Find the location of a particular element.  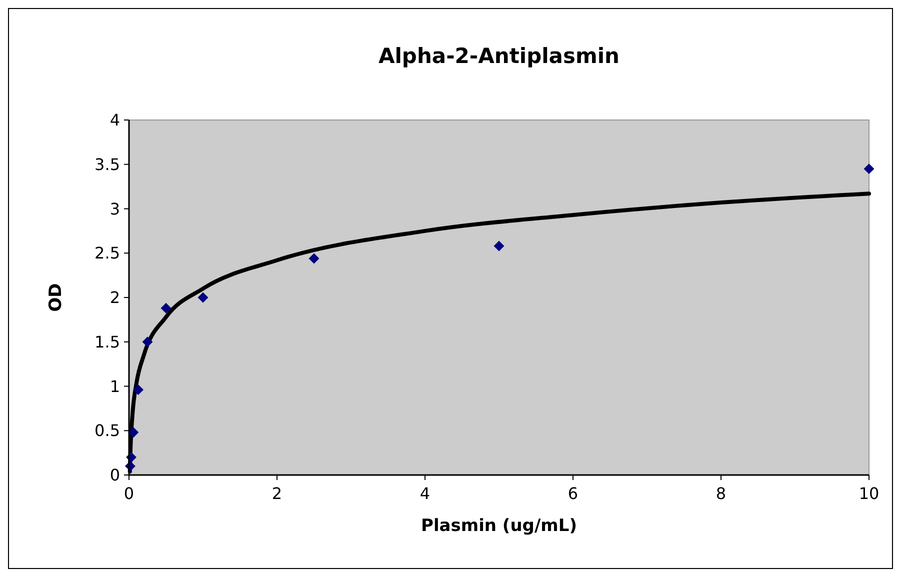

y-axis-title: OD is located at coordinates (56, 297).